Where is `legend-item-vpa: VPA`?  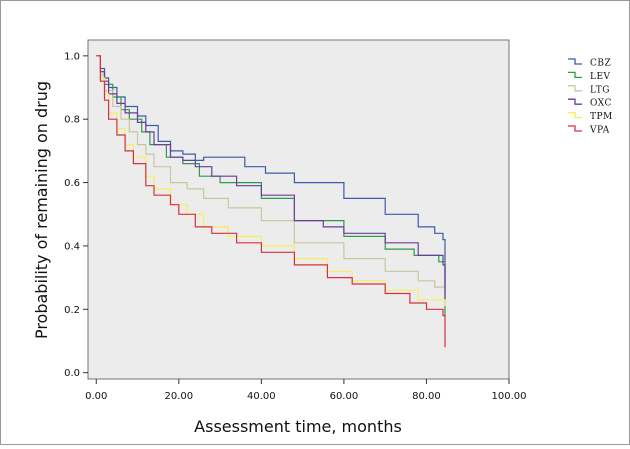
legend-item-vpa: VPA is located at coordinates (589, 130).